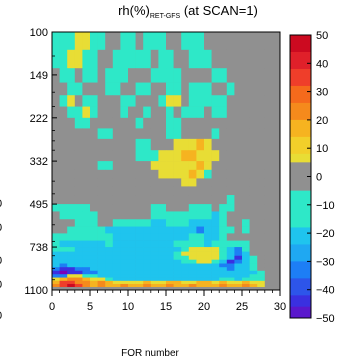 This screenshot has width=353, height=358. I want to click on left-edge-fragment: 0, so click(1, 316).